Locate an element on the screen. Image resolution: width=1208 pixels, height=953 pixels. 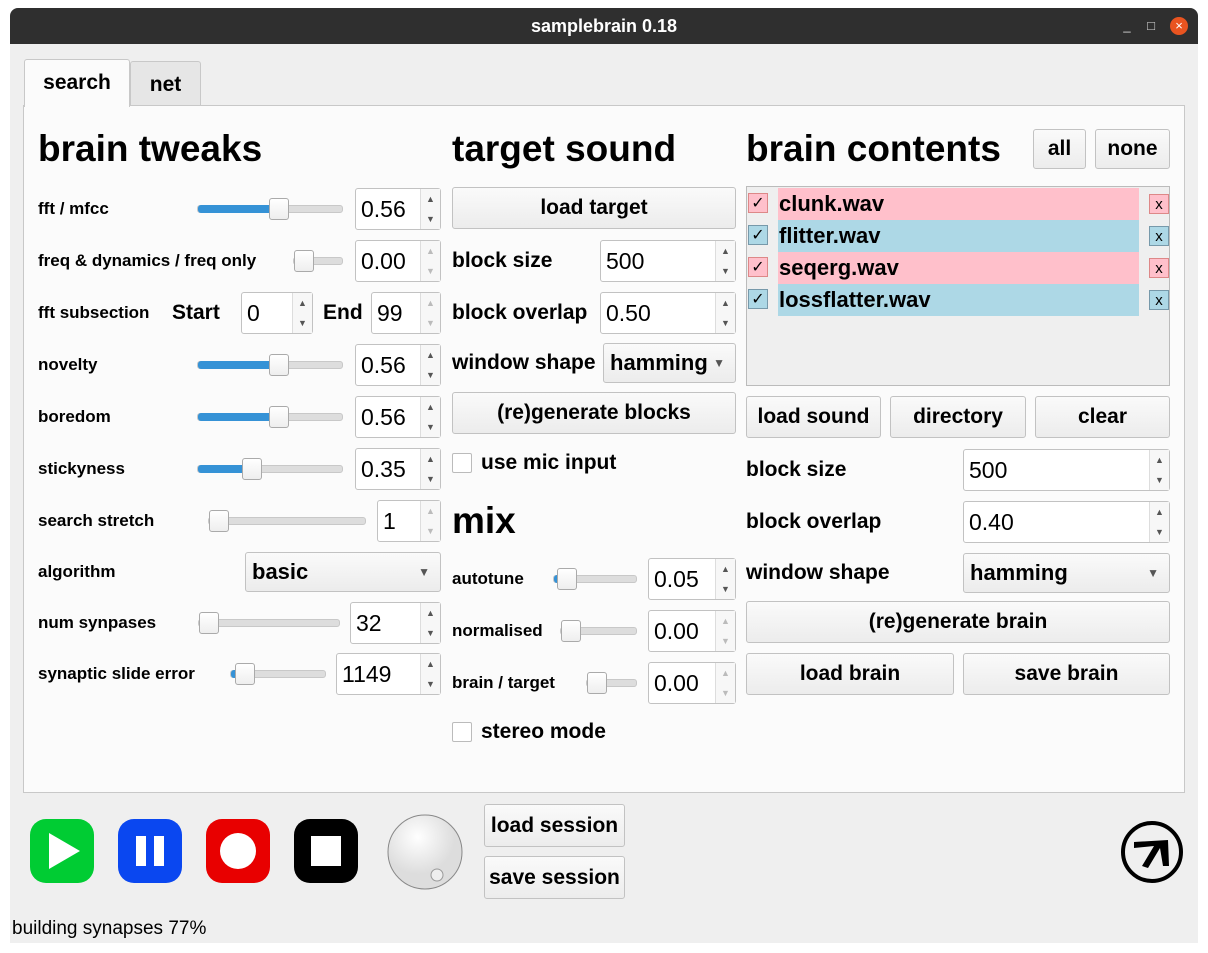
tab-net: net is located at coordinates (165, 83).